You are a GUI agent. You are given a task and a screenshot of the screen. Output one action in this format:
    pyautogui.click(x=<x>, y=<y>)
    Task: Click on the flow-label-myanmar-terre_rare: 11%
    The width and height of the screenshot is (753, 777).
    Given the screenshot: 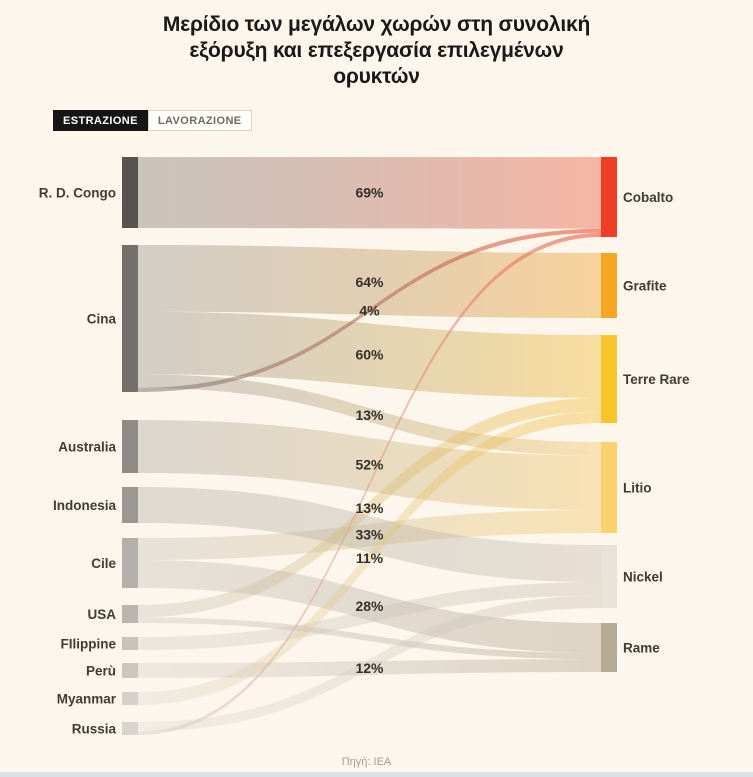 What is the action you would take?
    pyautogui.click(x=370, y=558)
    